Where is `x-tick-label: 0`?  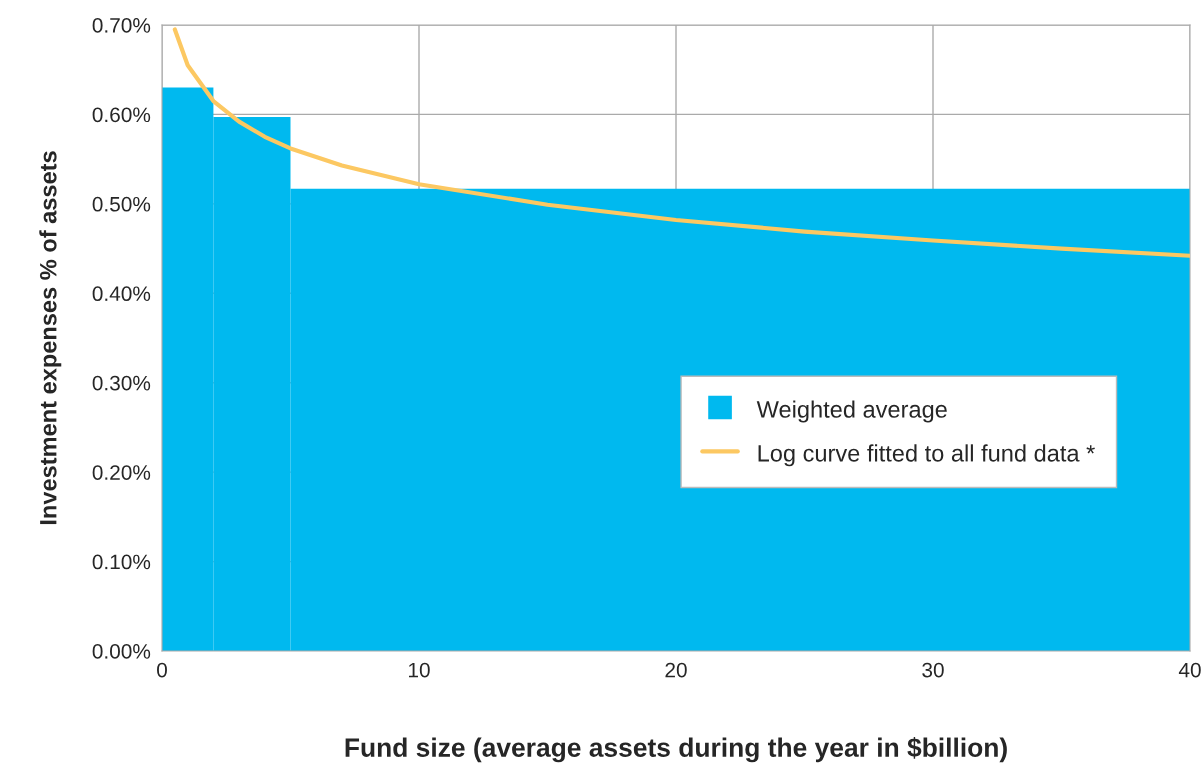
x-tick-label: 0 is located at coordinates (162, 670).